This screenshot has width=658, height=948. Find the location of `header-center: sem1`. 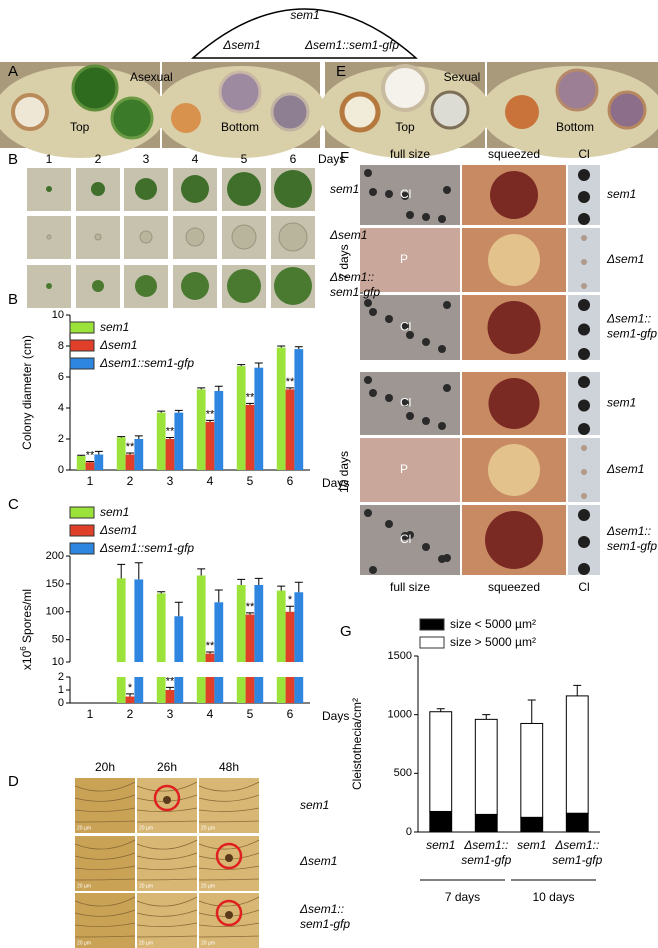

header-center: sem1 is located at coordinates (304, 15).